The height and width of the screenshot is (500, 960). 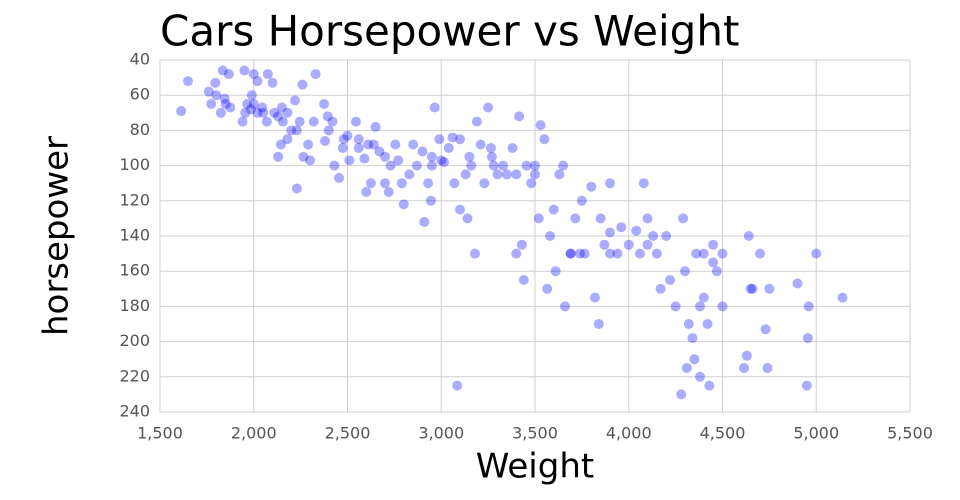 I want to click on y-tick-label: 40, so click(x=140, y=59).